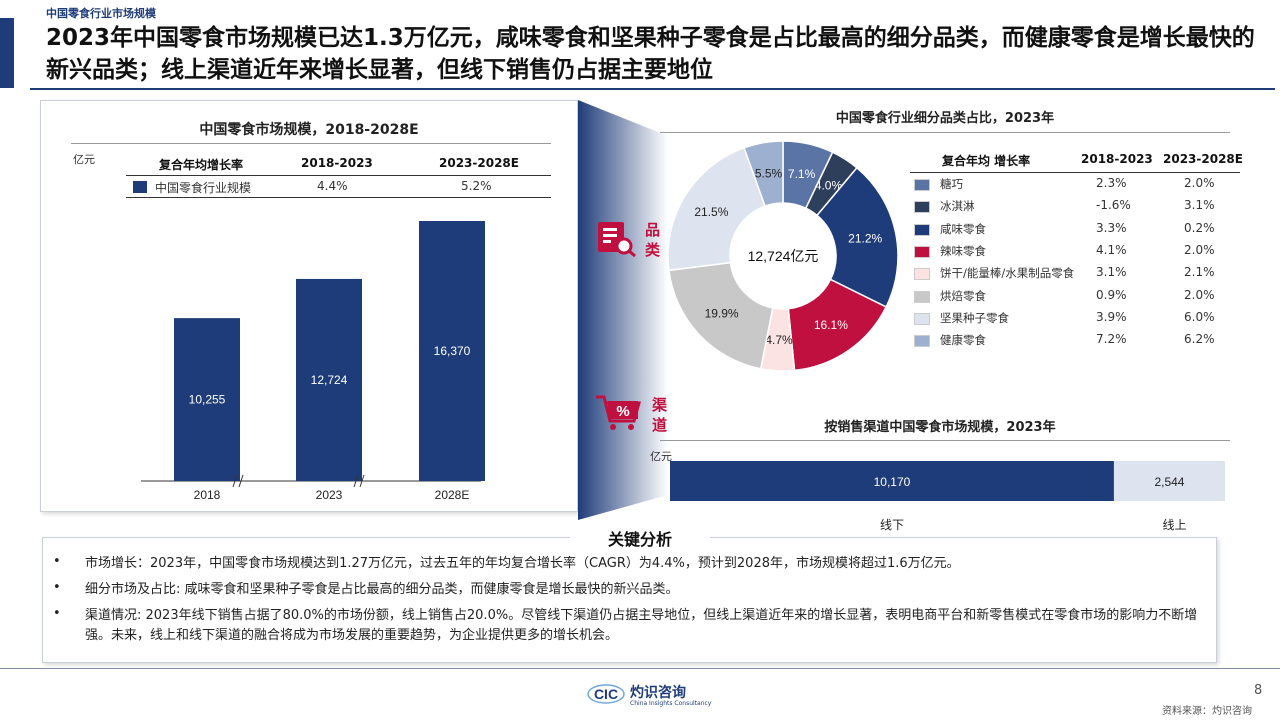  I want to click on legend-cagr-2023-2028: 3.1%, so click(1199, 205).